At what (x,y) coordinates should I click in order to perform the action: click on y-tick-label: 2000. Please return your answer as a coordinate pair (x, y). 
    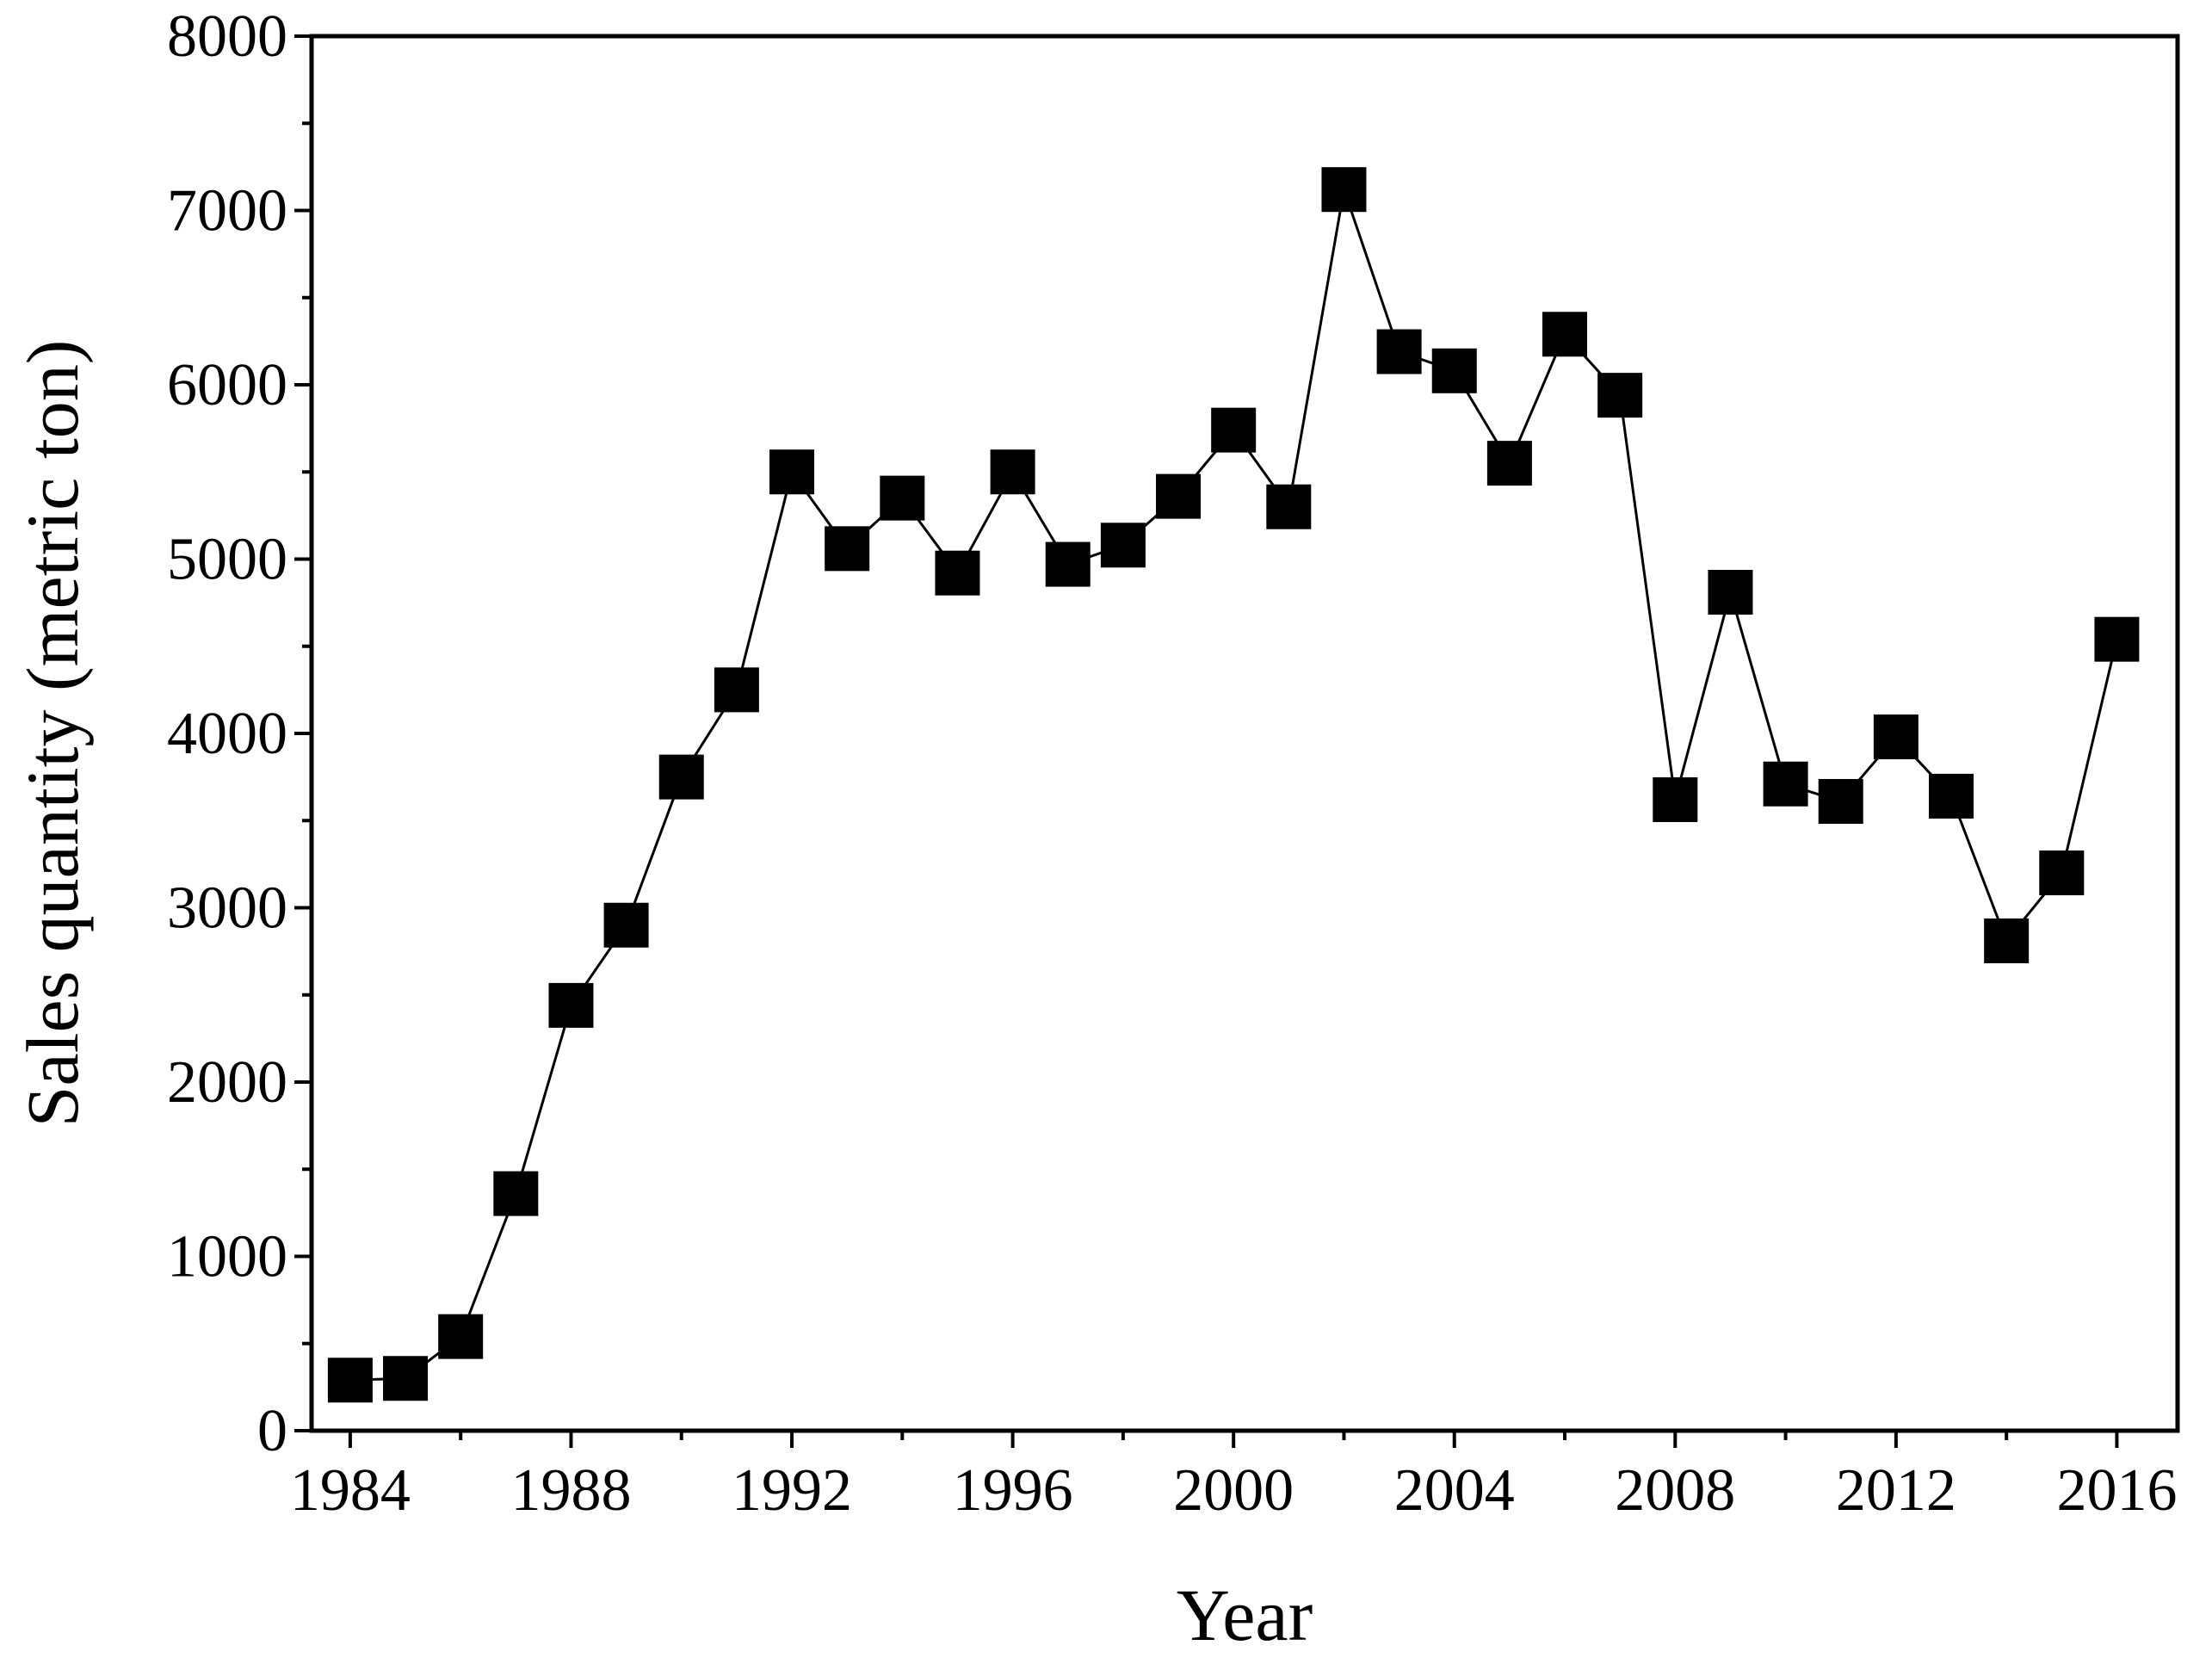
    Looking at the image, I should click on (227, 1083).